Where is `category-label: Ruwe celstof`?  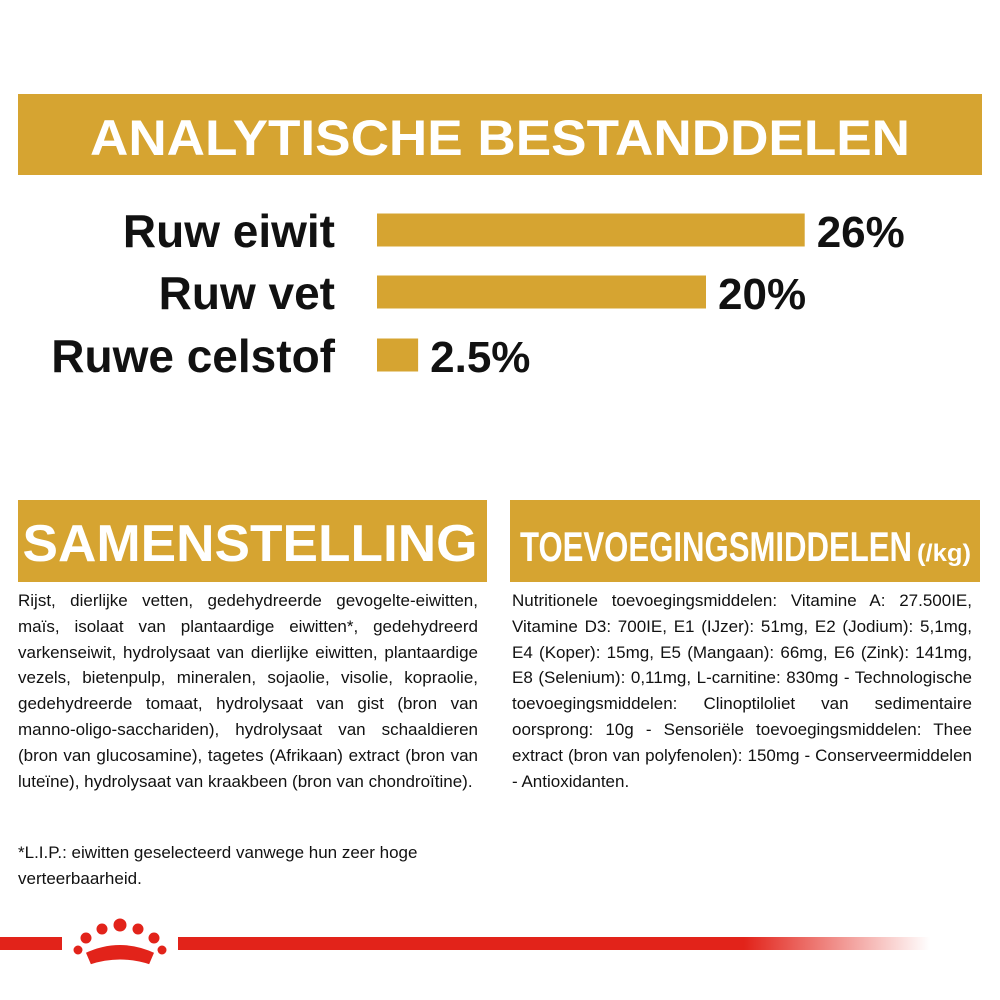 category-label: Ruwe celstof is located at coordinates (193, 356).